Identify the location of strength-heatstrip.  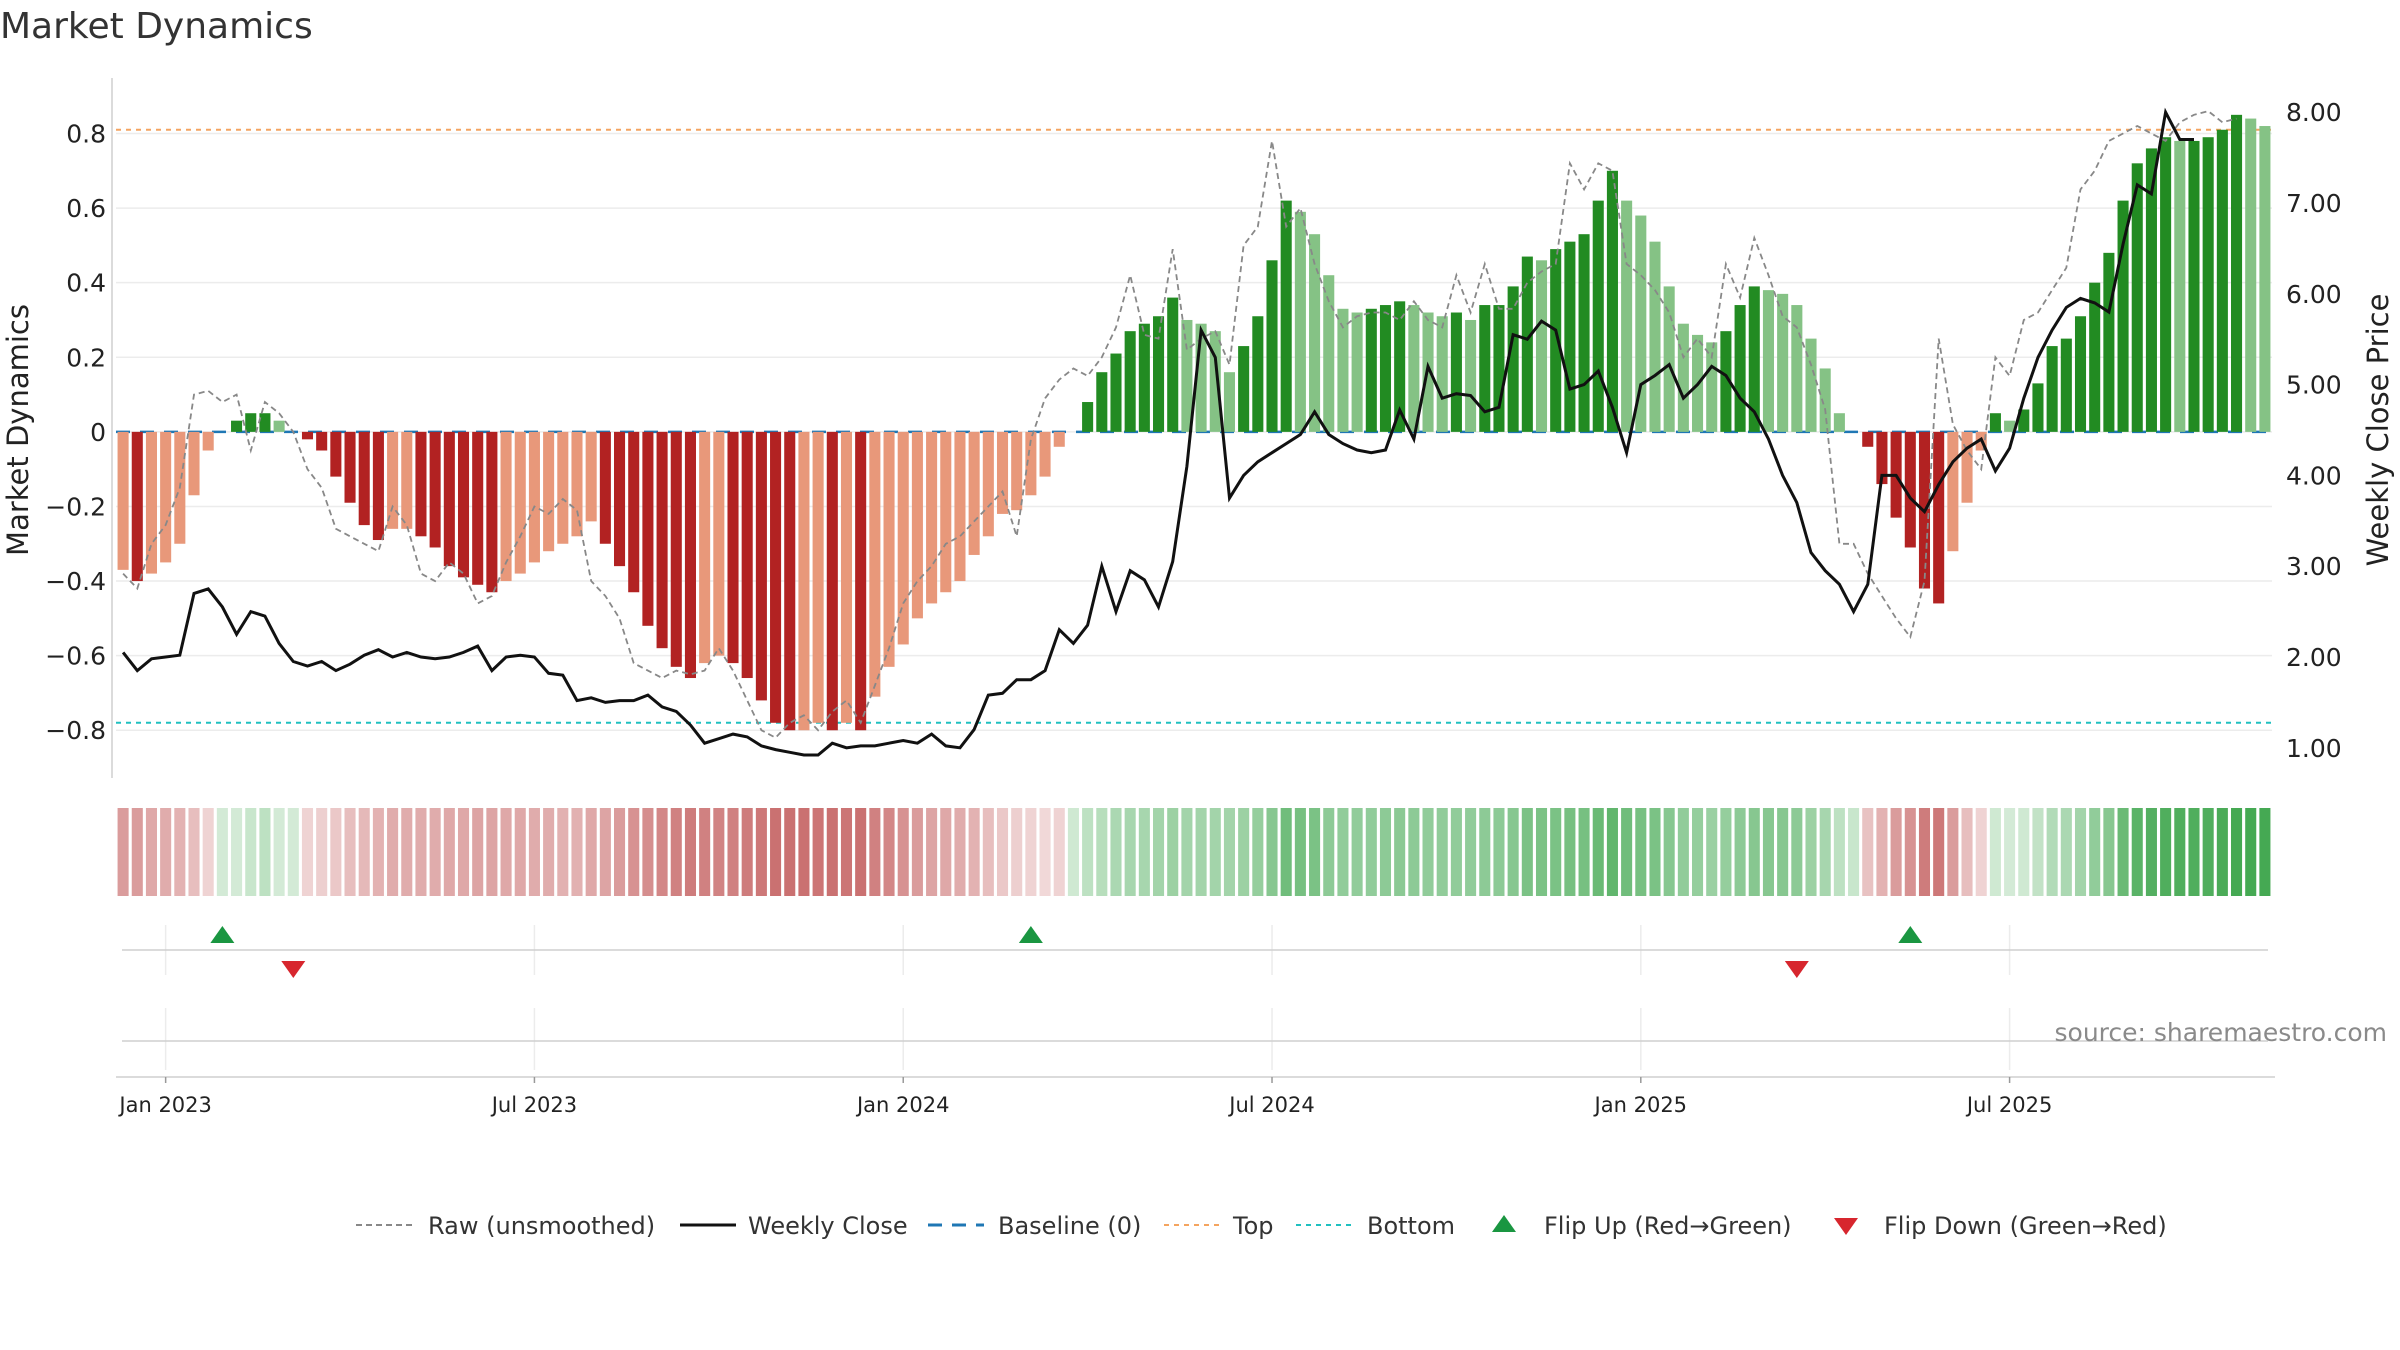
(1194, 852).